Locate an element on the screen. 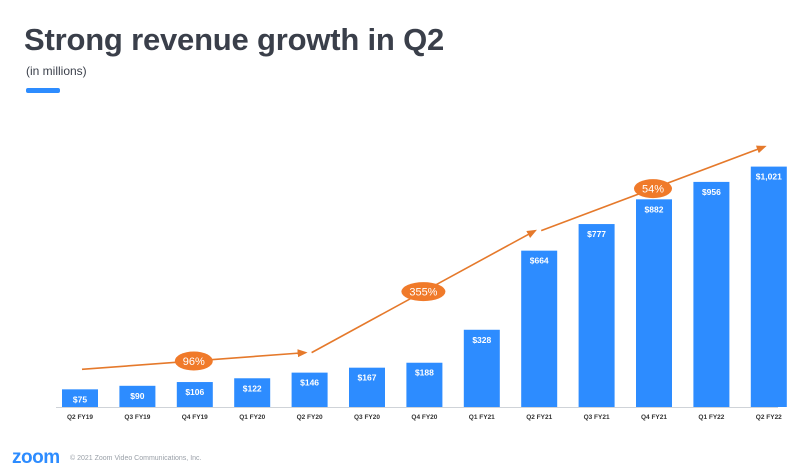  bar-value-label: $90 is located at coordinates (137, 396).